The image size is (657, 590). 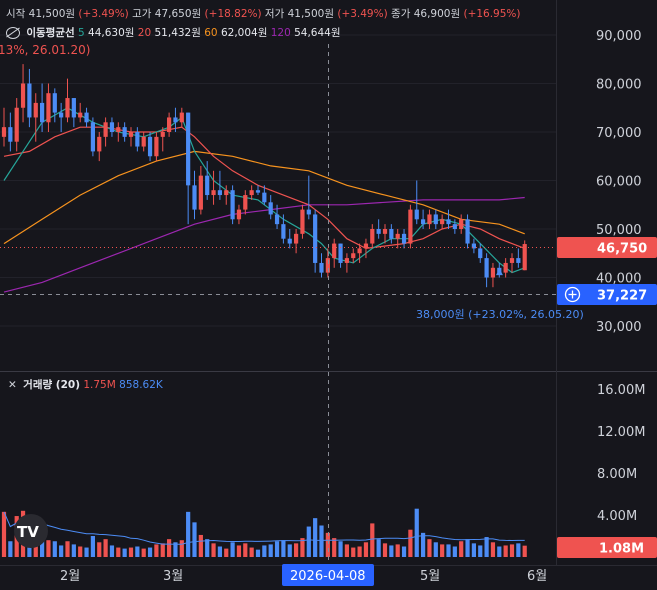 What do you see at coordinates (233, 14) in the screenshot?
I see `legend-high-change: (+18.82%)` at bounding box center [233, 14].